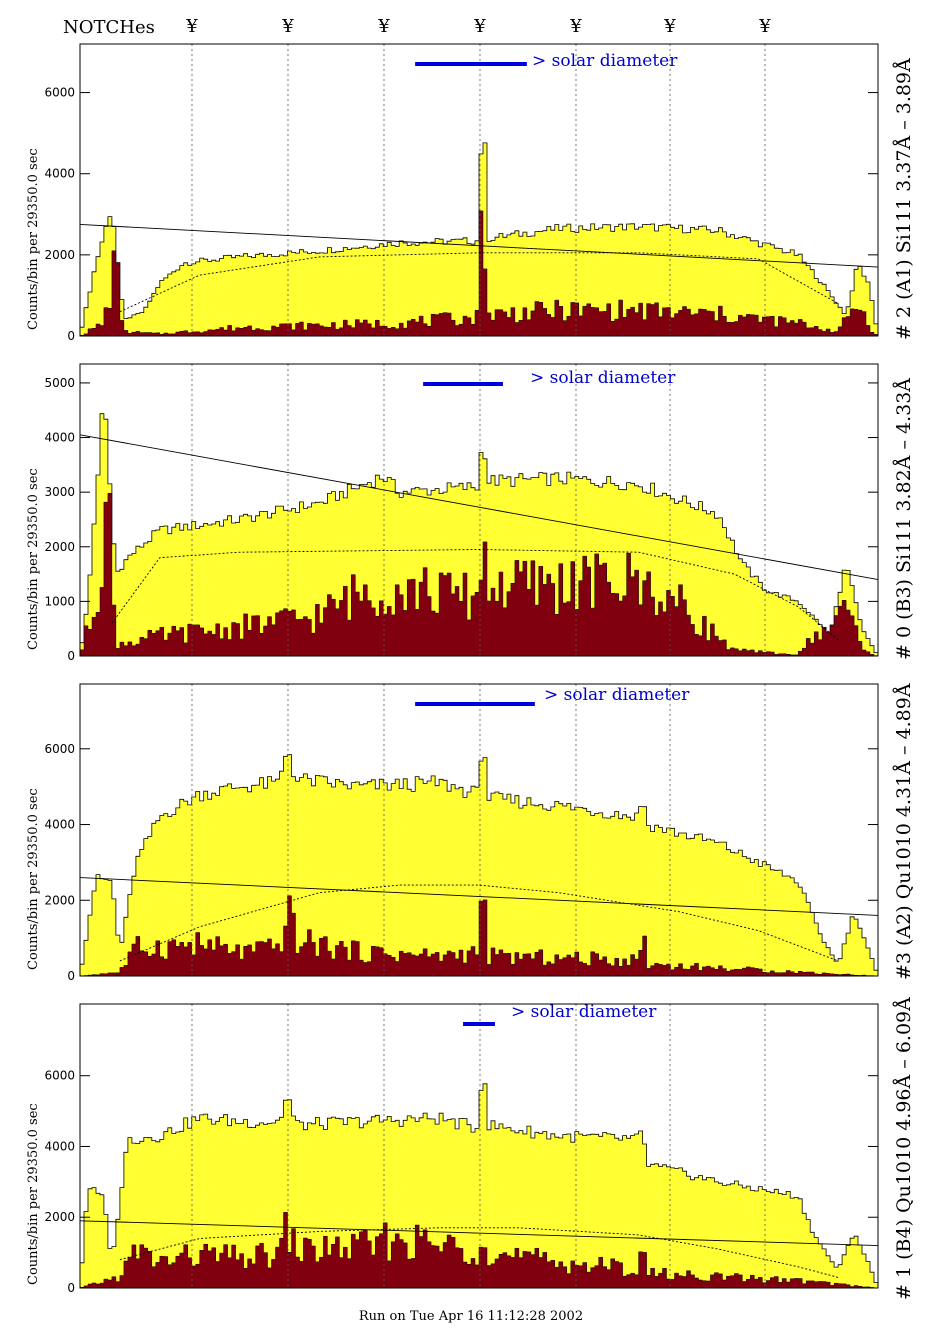  I want to click on notch-header: NOTCHes ¥ ¥ ¥ ¥ ¥ ¥ ¥, so click(471, 22).